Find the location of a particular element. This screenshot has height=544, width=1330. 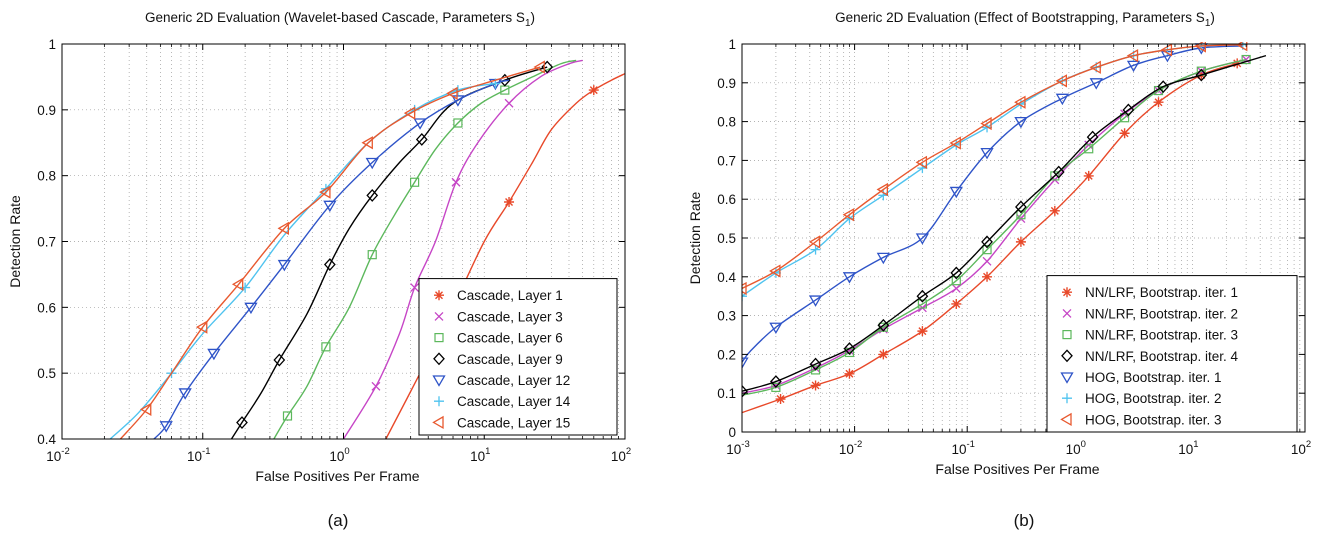

legend-label: HOG, Bootstrap. iter. 2 is located at coordinates (1153, 398).